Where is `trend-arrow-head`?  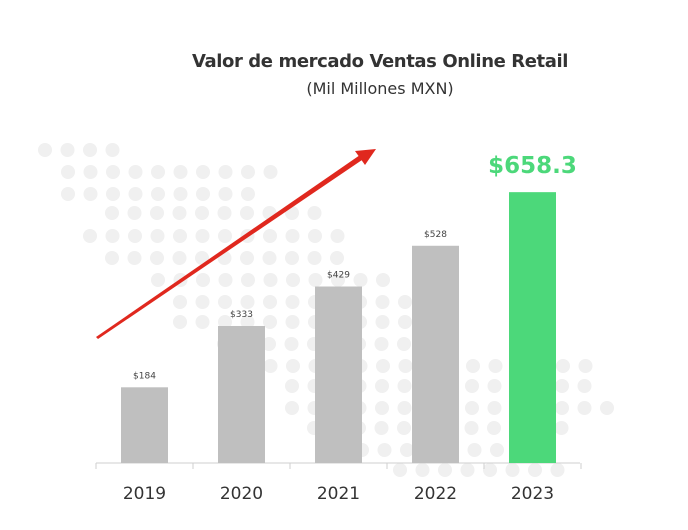
trend-arrow-head is located at coordinates (365, 157).